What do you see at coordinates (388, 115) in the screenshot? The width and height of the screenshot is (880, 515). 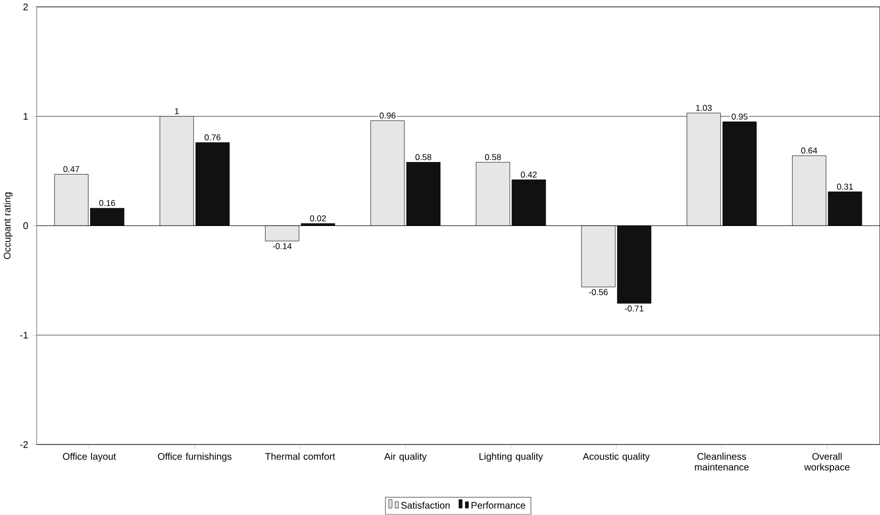 I see `data-label: 0.96` at bounding box center [388, 115].